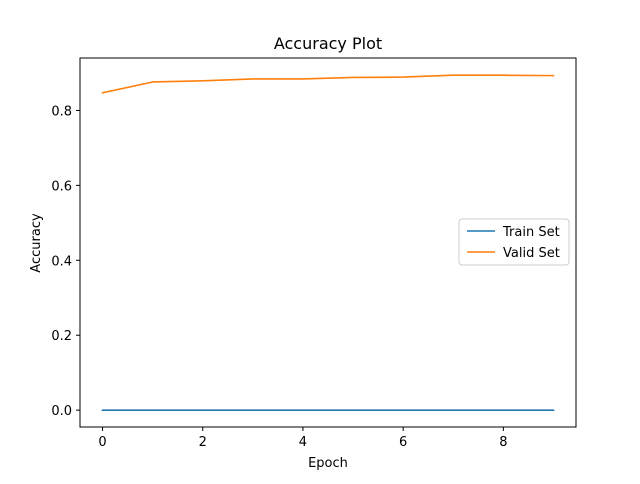  What do you see at coordinates (531, 232) in the screenshot?
I see `legend-label: Train Set` at bounding box center [531, 232].